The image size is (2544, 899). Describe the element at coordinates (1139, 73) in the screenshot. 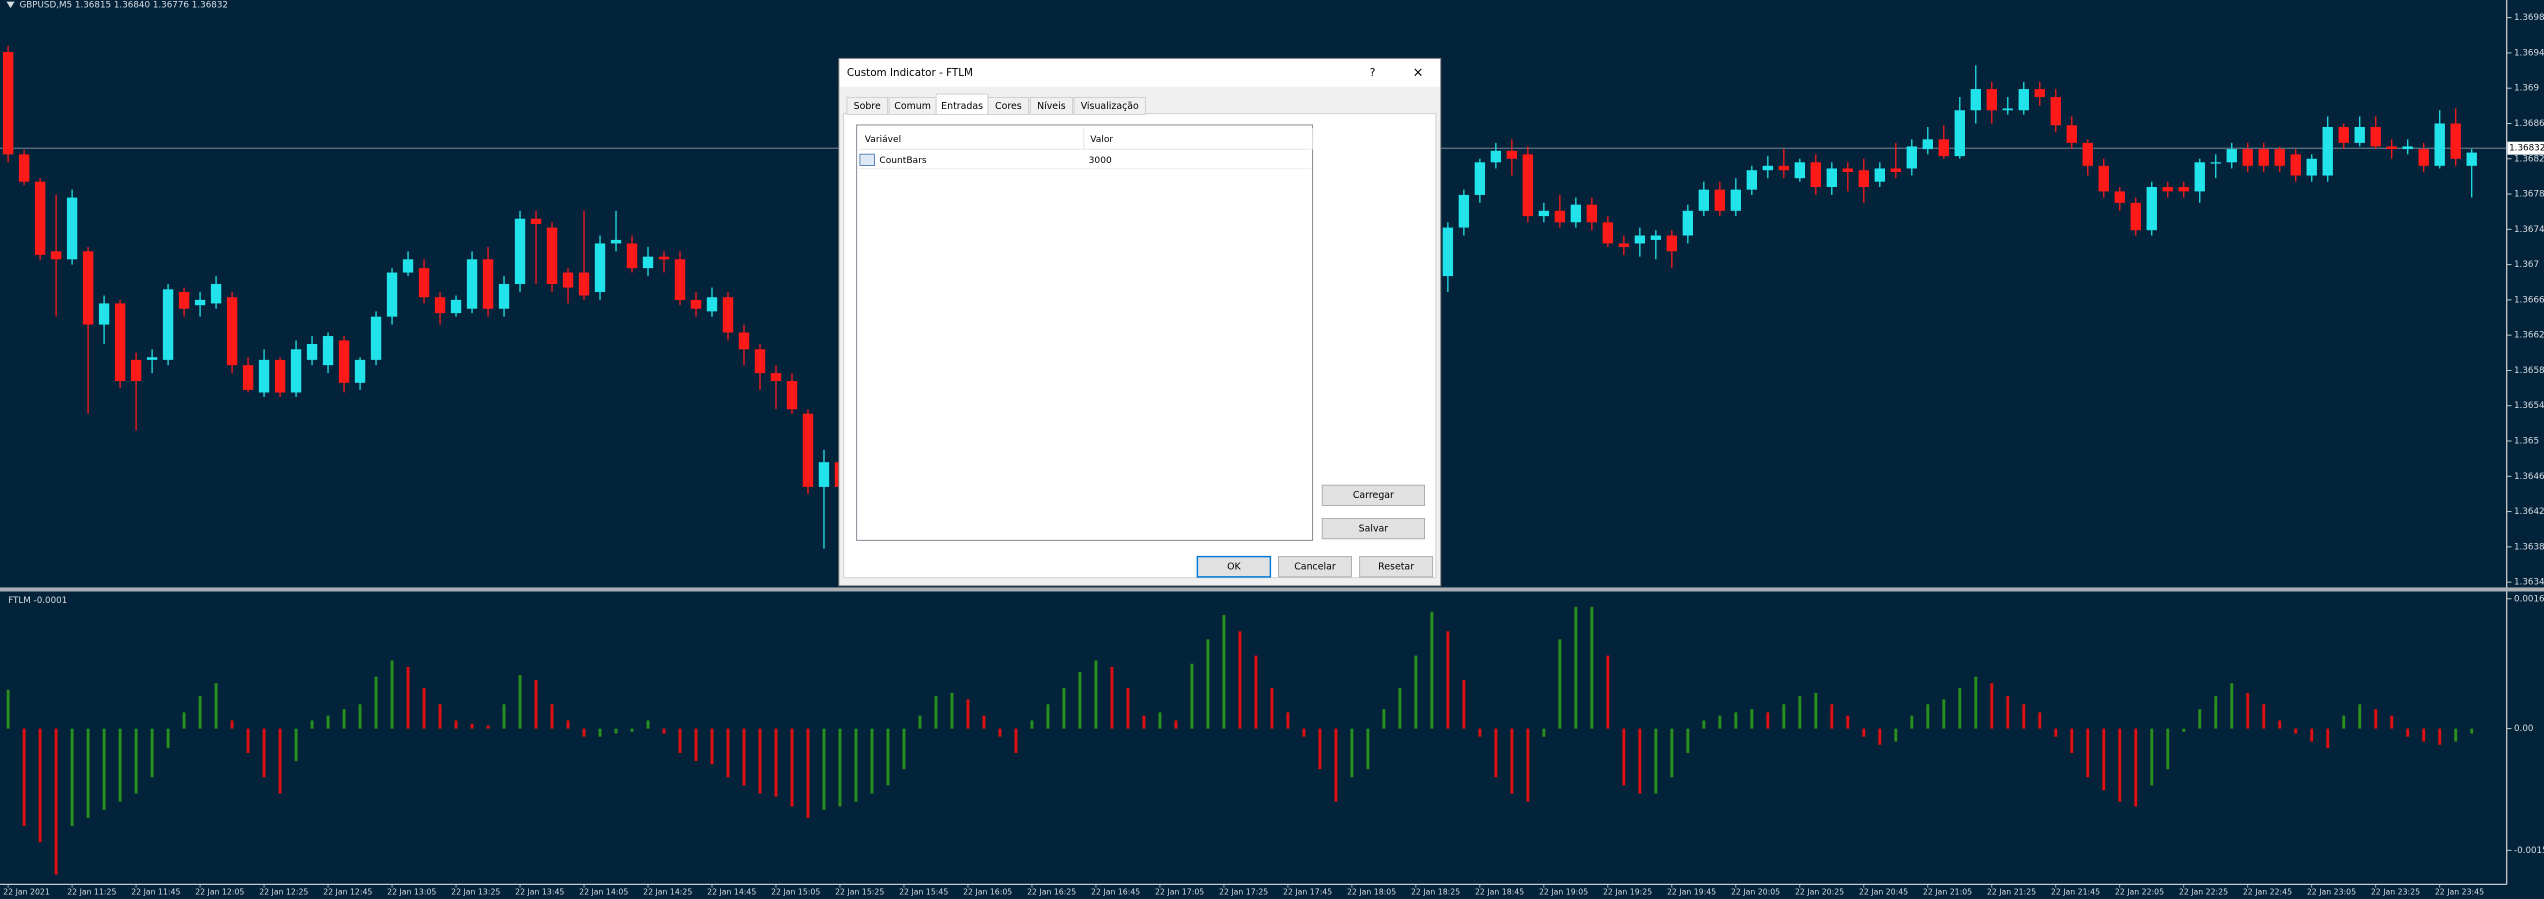

I see `dialog-titlebar` at that location.